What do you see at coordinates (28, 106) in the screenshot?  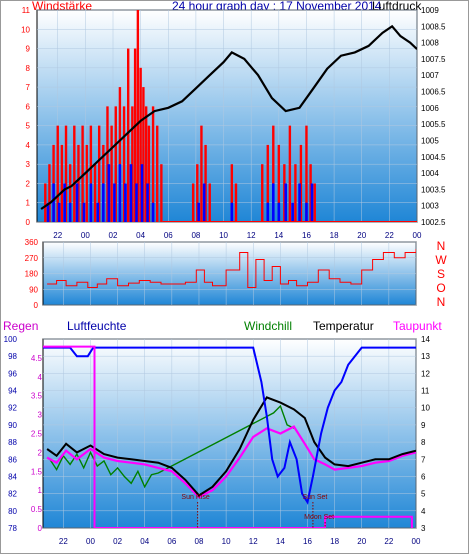 I see `wind-speed-tick-label: 6` at bounding box center [28, 106].